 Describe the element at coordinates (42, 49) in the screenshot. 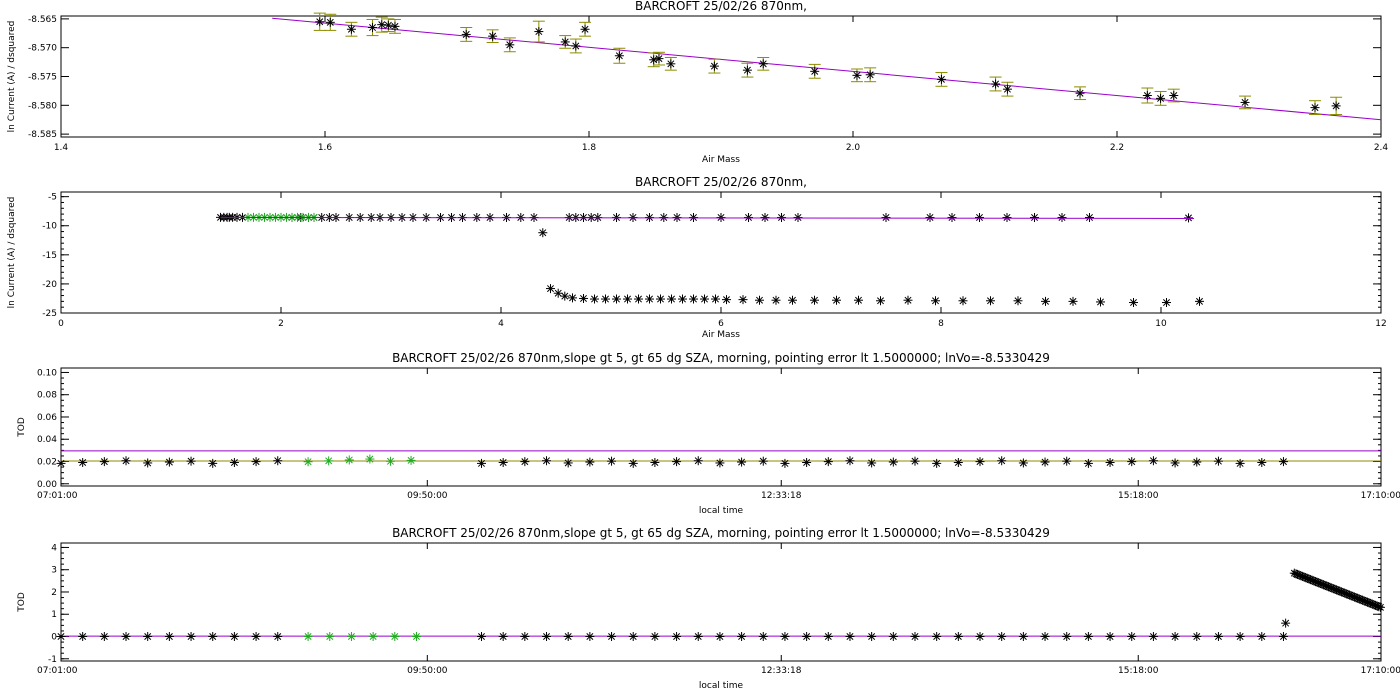

I see `y-tick-label: -8.570` at that location.